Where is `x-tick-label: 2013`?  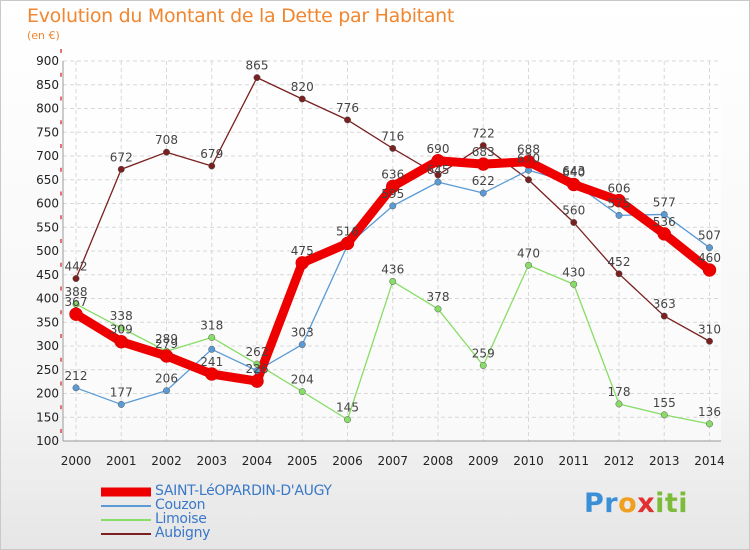
x-tick-label: 2013 is located at coordinates (664, 461).